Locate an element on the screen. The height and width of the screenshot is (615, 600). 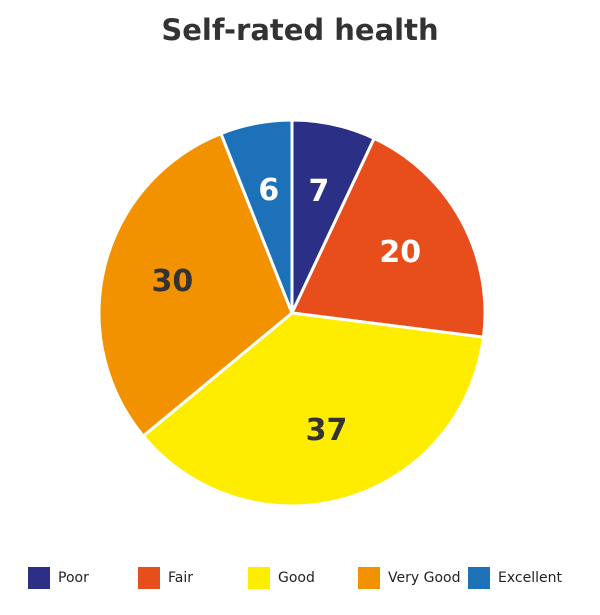
slice-label: 20 is located at coordinates (400, 252).